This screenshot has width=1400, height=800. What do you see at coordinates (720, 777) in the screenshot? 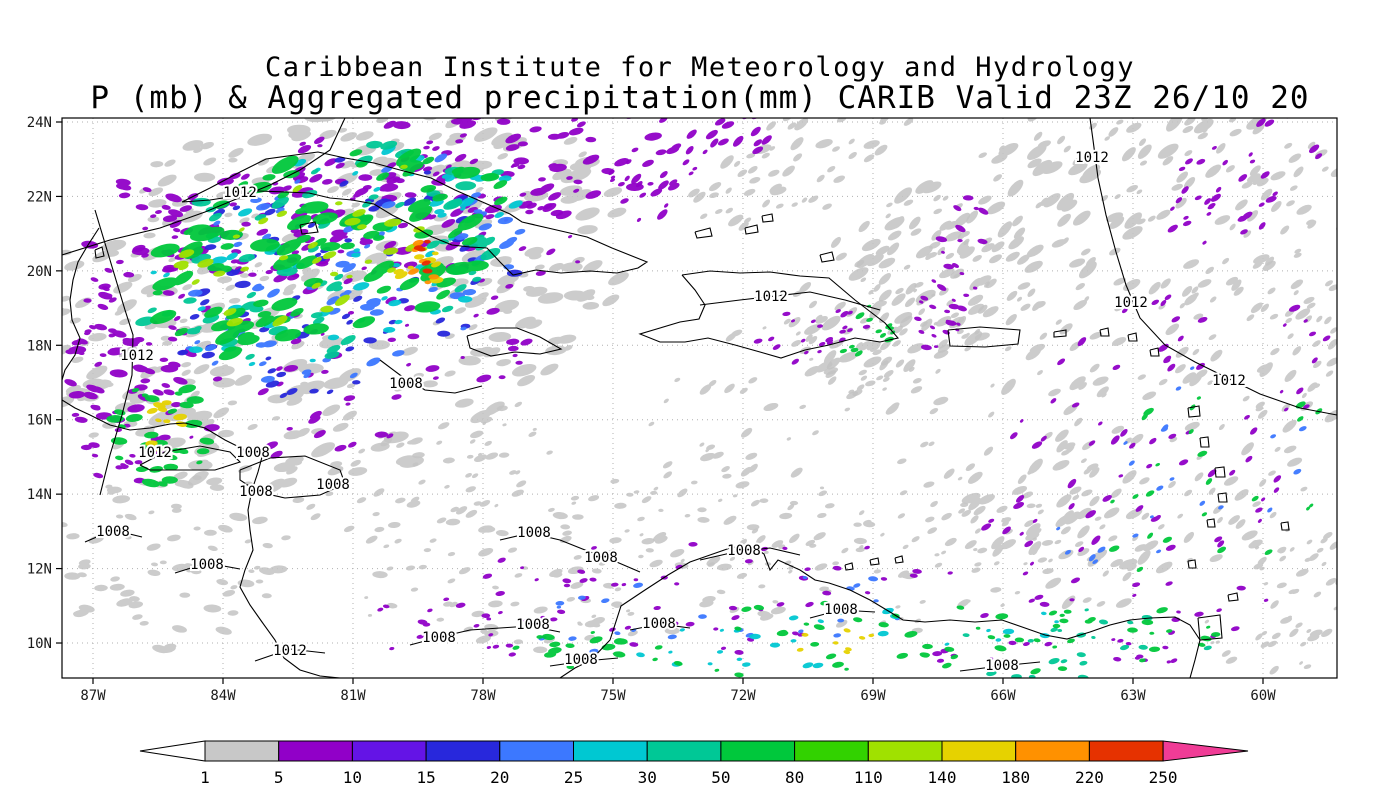
I see `colorbar-label: 50` at bounding box center [720, 777].